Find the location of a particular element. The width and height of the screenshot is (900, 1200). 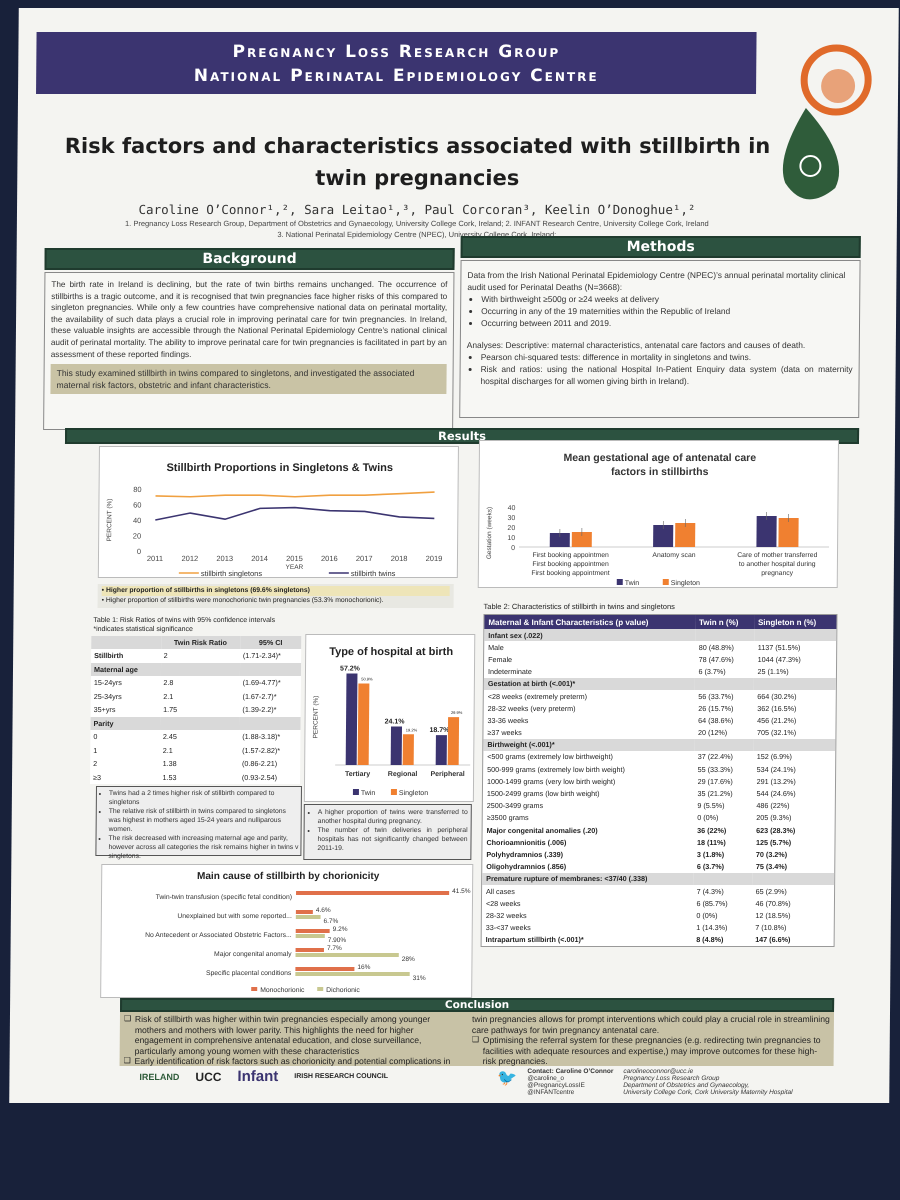

table2-cell: 6 (85.7%) is located at coordinates (712, 903).